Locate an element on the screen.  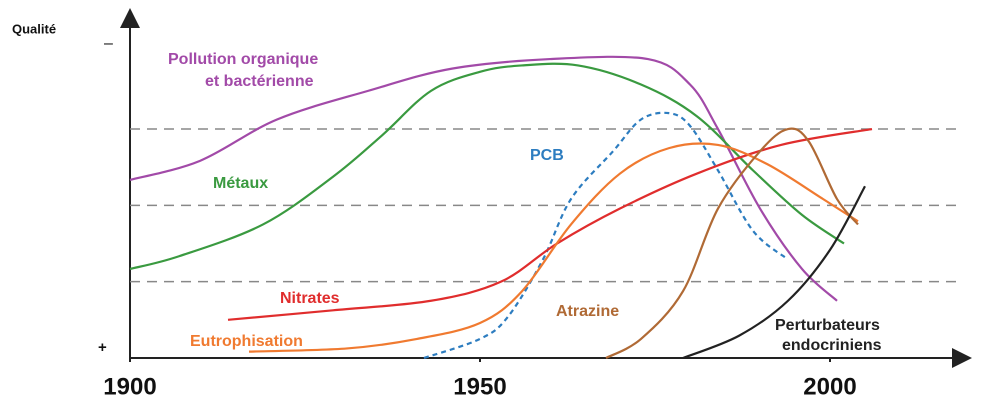
series-label-line: Métaux is located at coordinates (240, 183).